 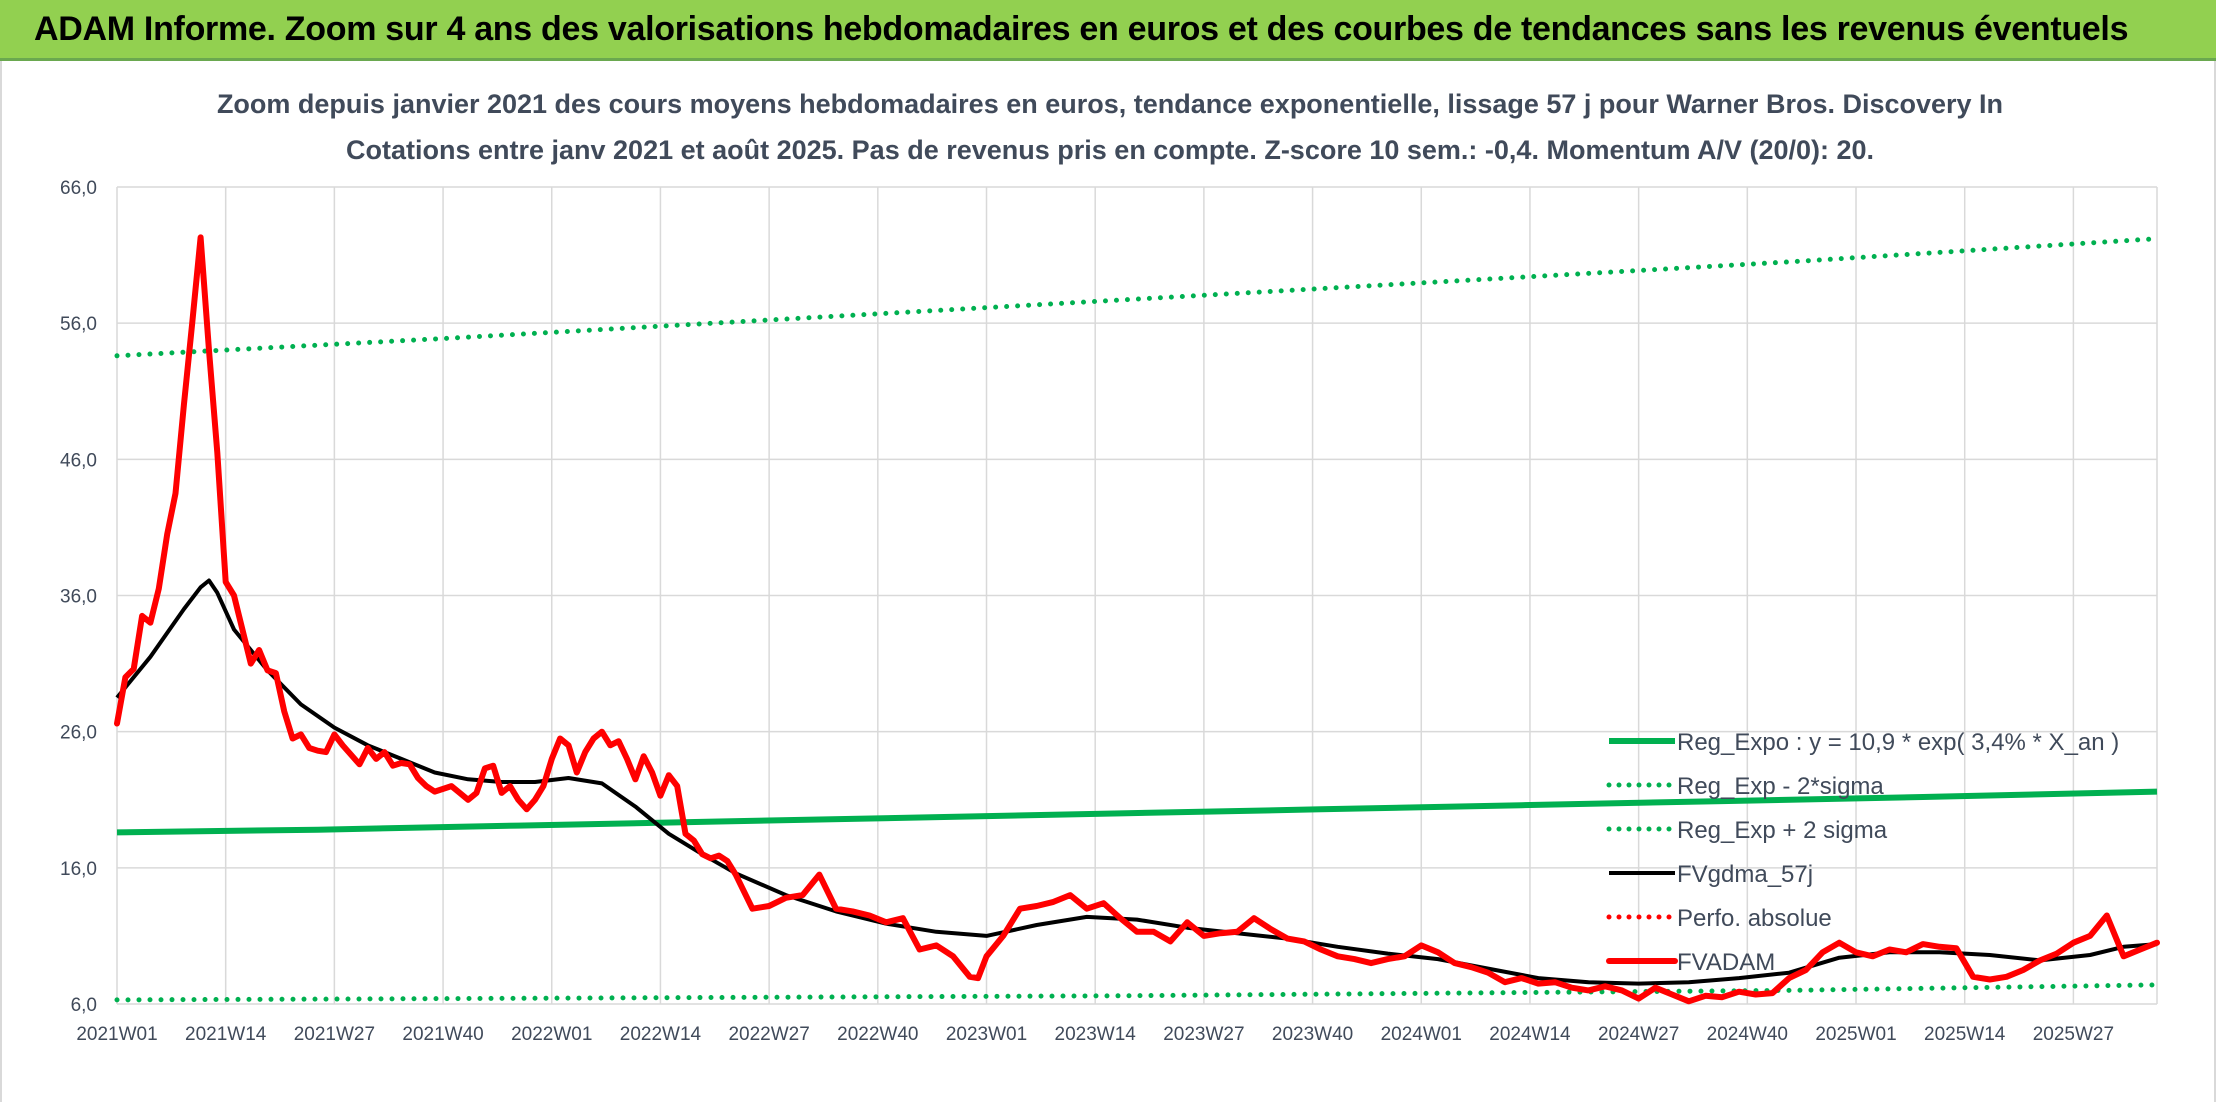 What do you see at coordinates (78, 324) in the screenshot?
I see `y-tick-label: 56,0` at bounding box center [78, 324].